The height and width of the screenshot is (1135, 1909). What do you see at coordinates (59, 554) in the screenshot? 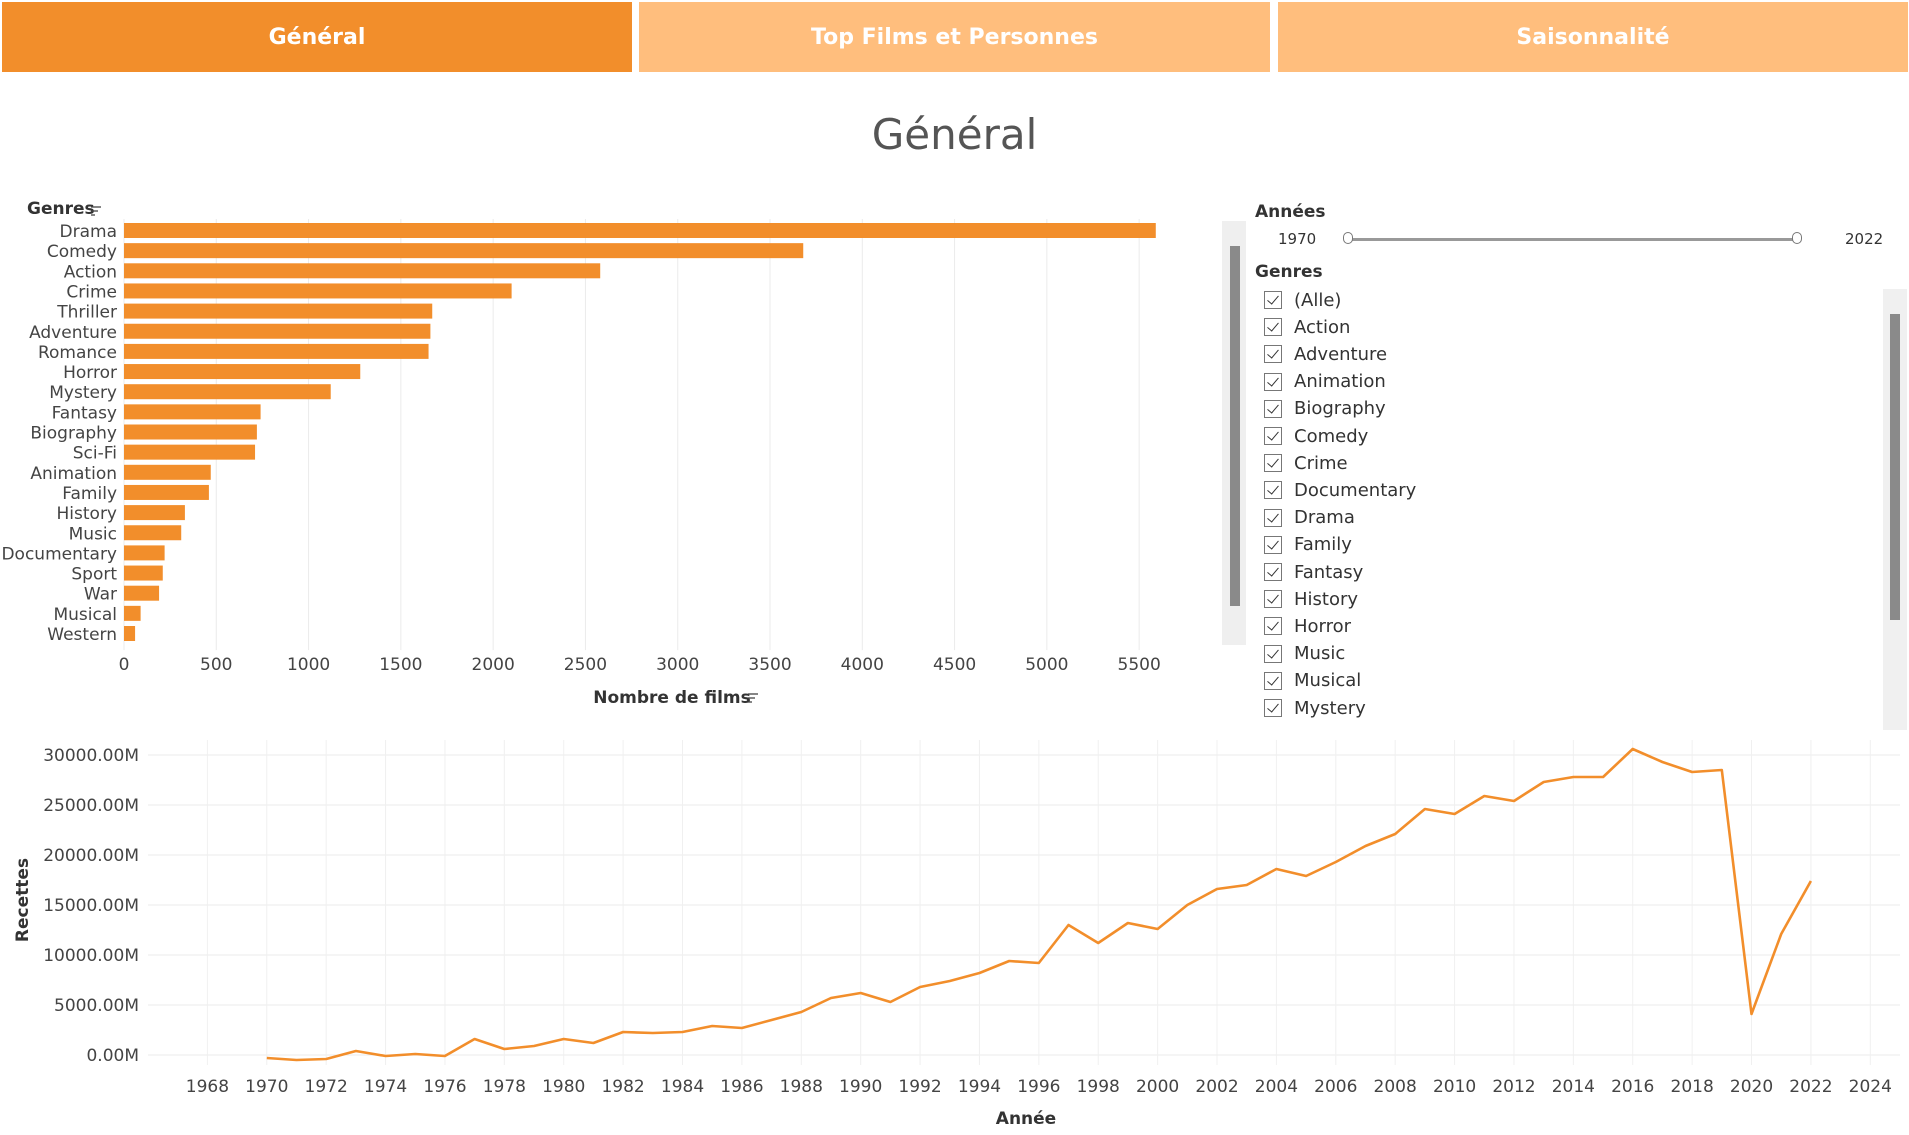
I see `y-tick-label: Documentary` at bounding box center [59, 554].